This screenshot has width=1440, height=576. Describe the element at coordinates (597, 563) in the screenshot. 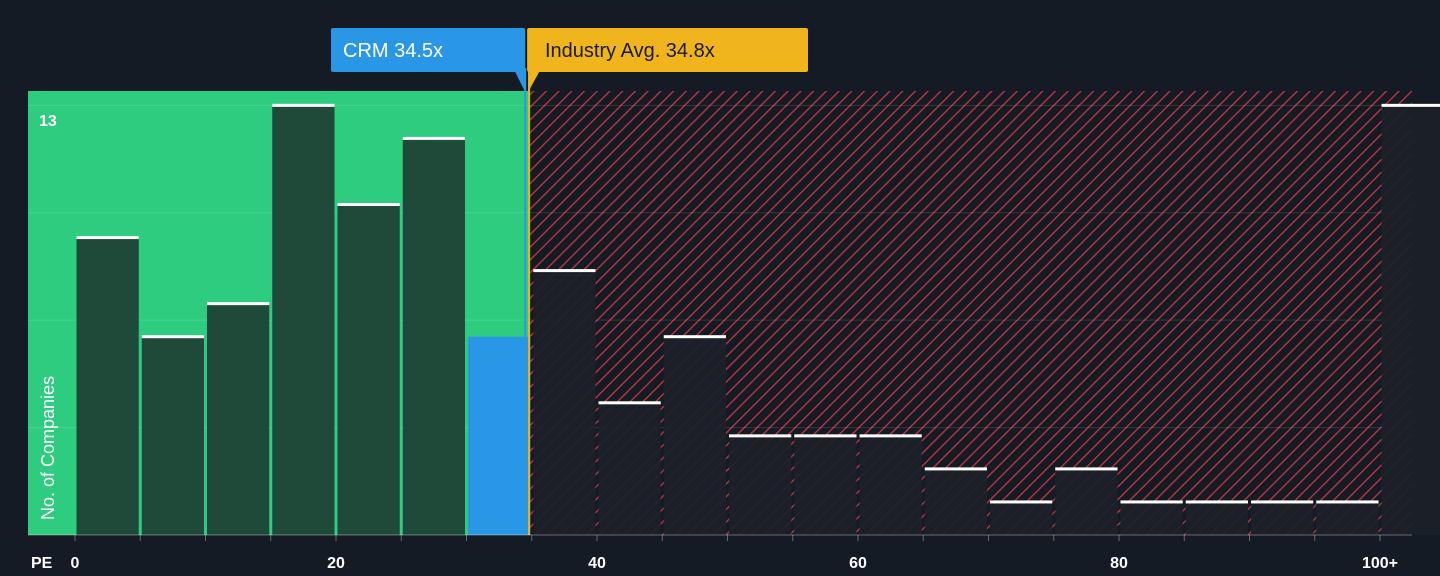

I see `x-tick-label: 40` at that location.